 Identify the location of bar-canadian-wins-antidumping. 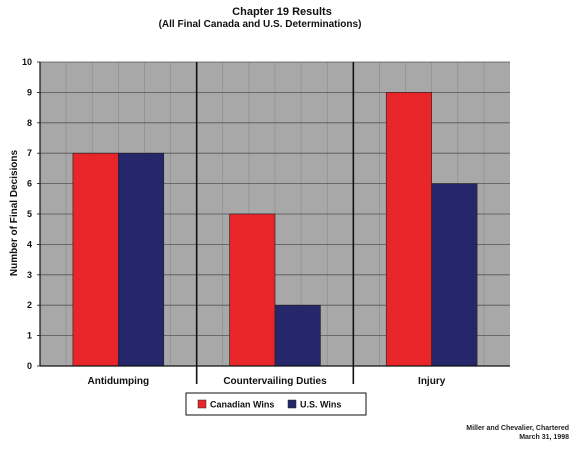
(95, 259).